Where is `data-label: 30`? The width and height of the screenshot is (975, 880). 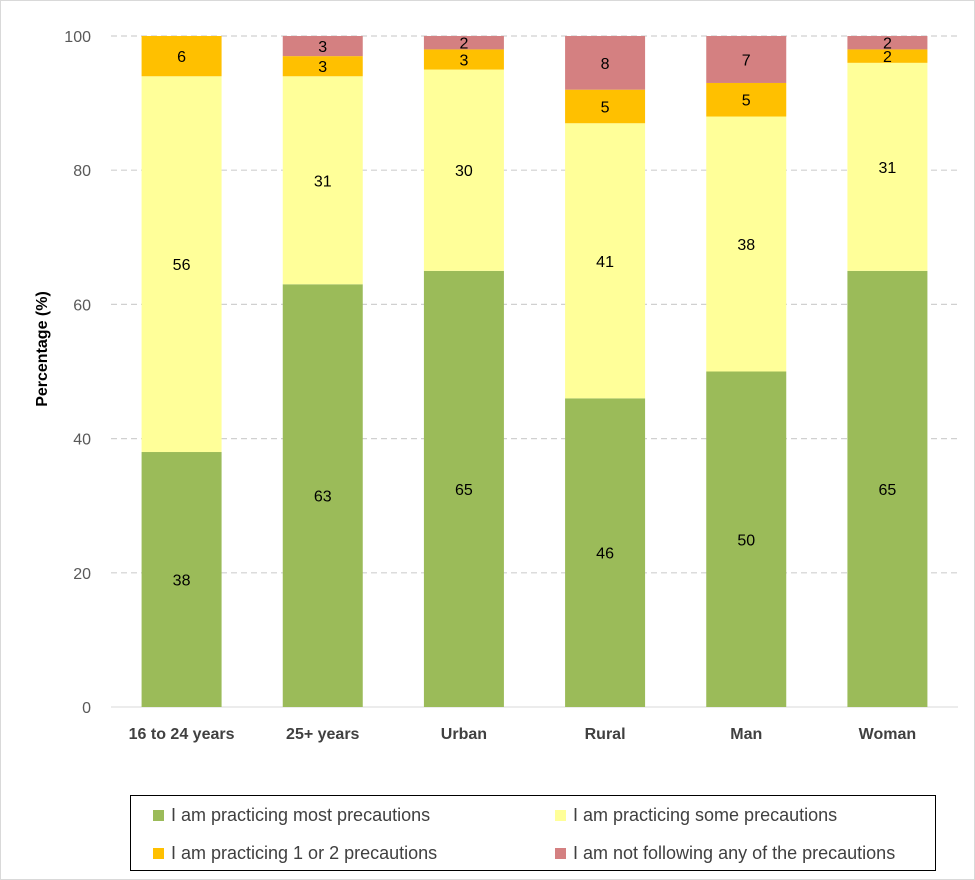 data-label: 30 is located at coordinates (464, 171).